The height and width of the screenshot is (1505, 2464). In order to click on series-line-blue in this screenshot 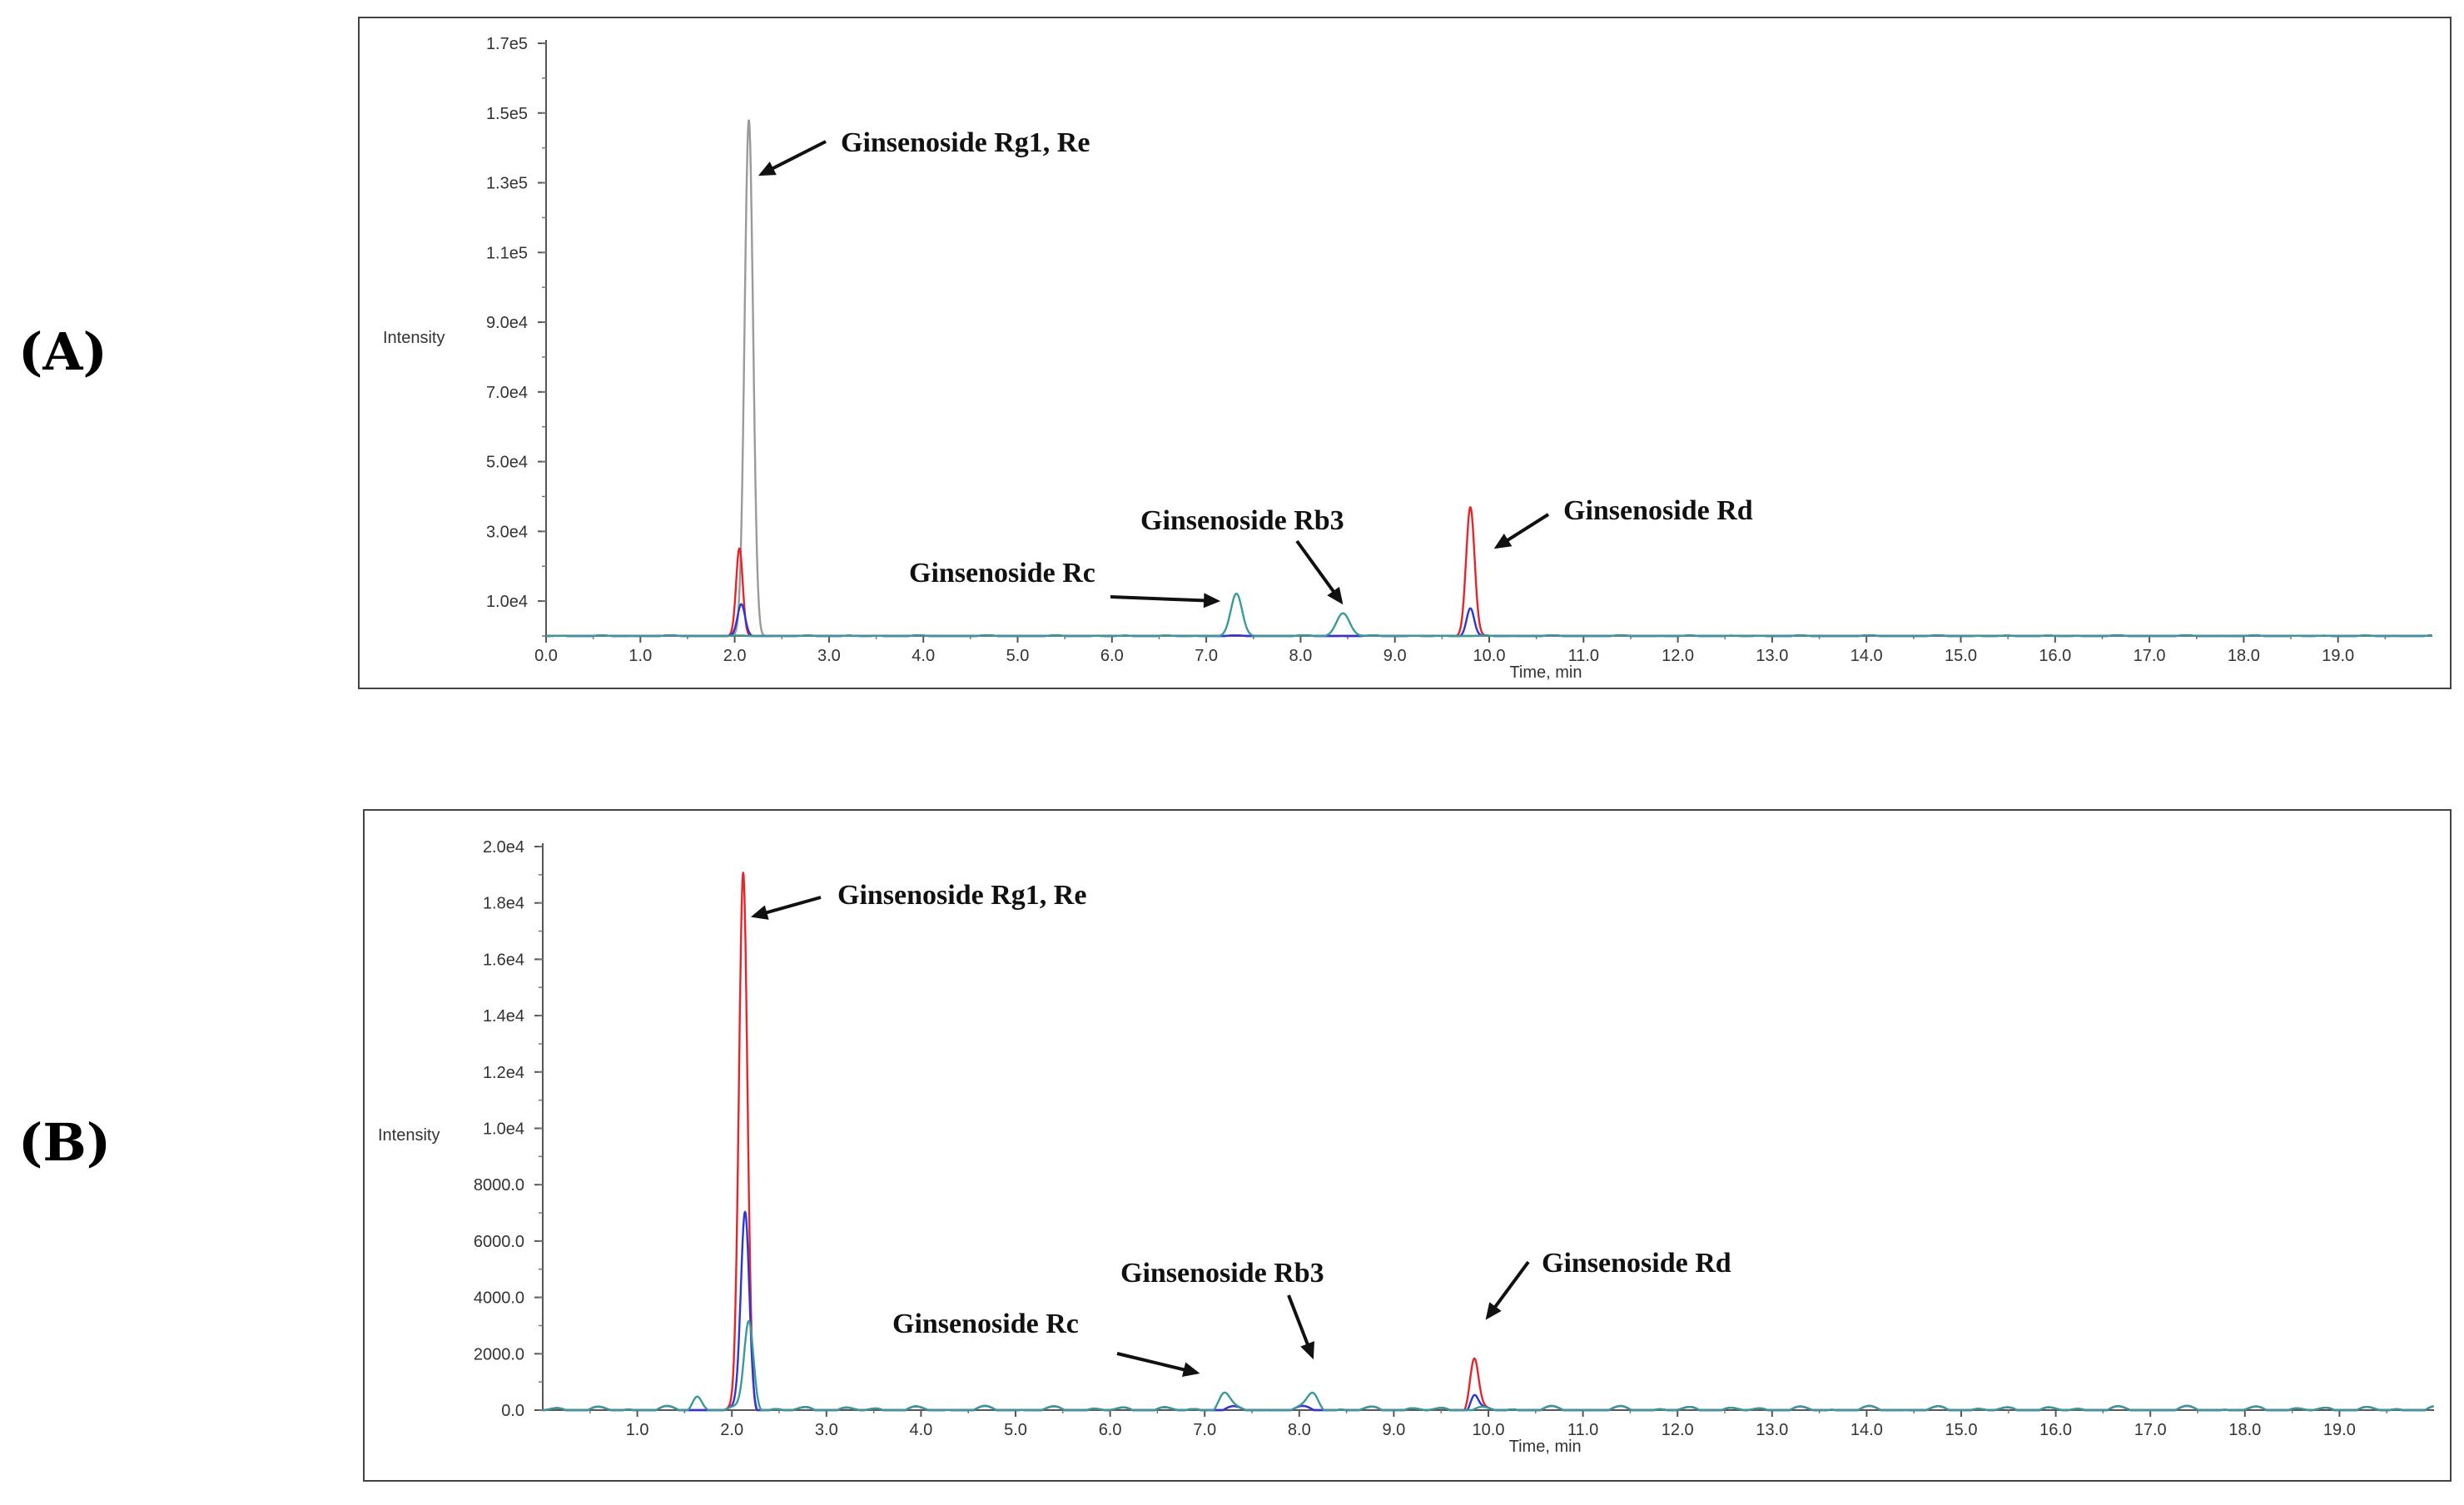, I will do `click(1489, 620)`.